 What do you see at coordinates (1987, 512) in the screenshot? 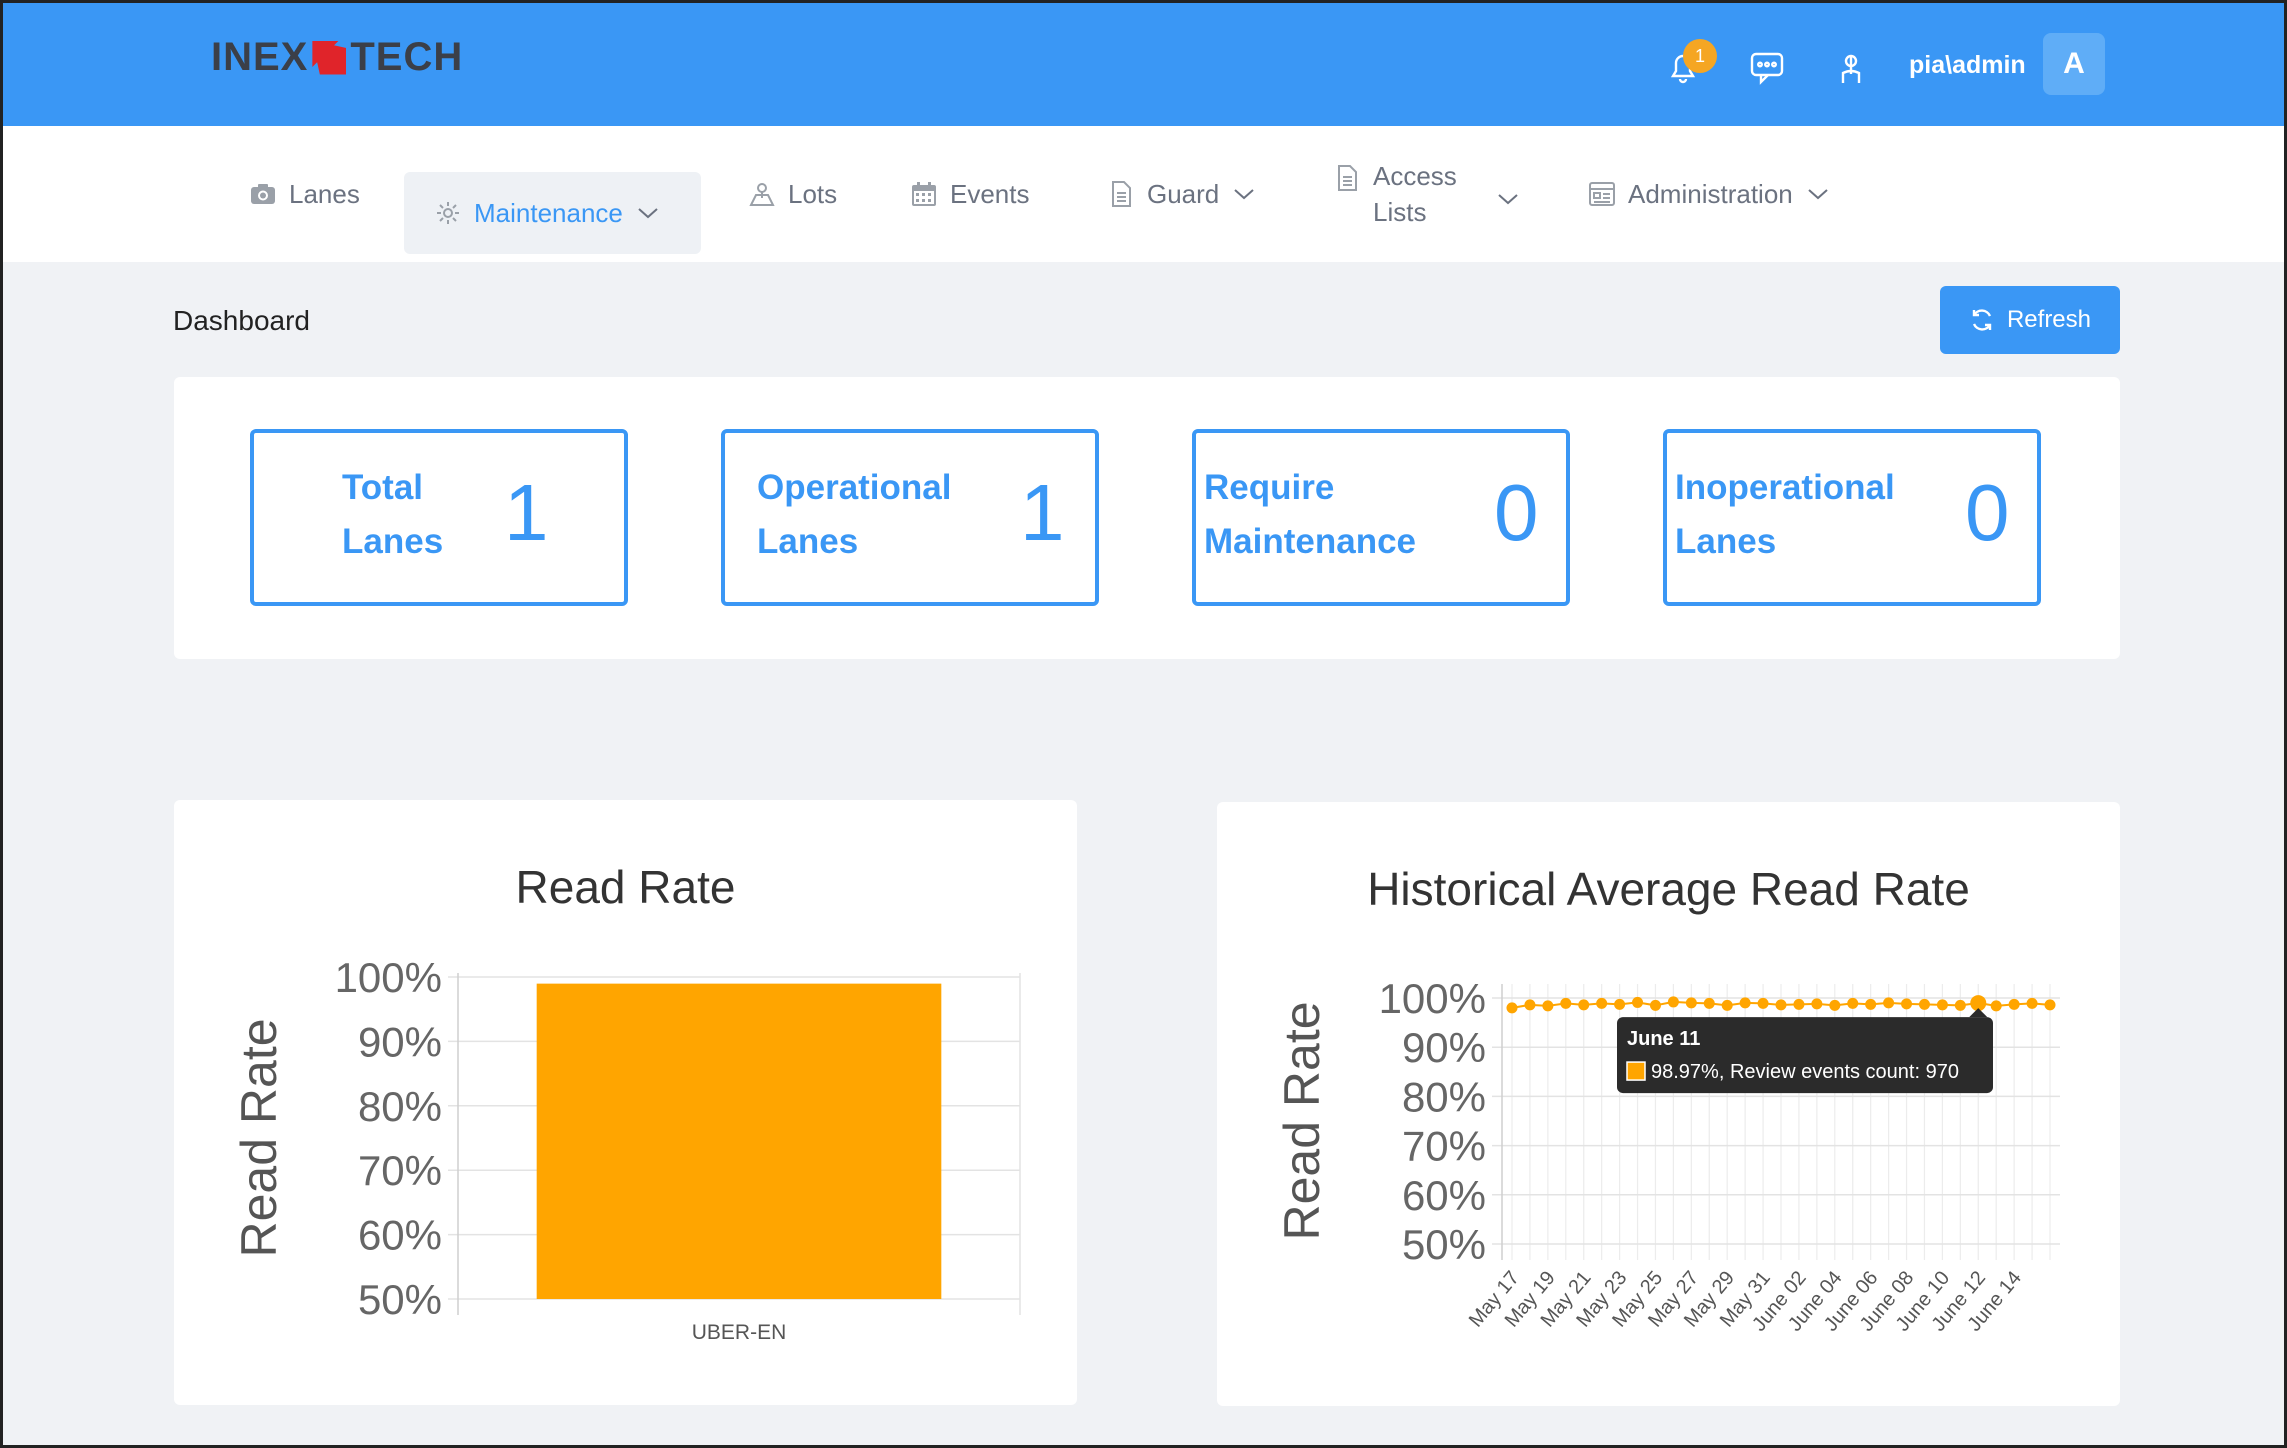
I see `stat-value: 0` at bounding box center [1987, 512].